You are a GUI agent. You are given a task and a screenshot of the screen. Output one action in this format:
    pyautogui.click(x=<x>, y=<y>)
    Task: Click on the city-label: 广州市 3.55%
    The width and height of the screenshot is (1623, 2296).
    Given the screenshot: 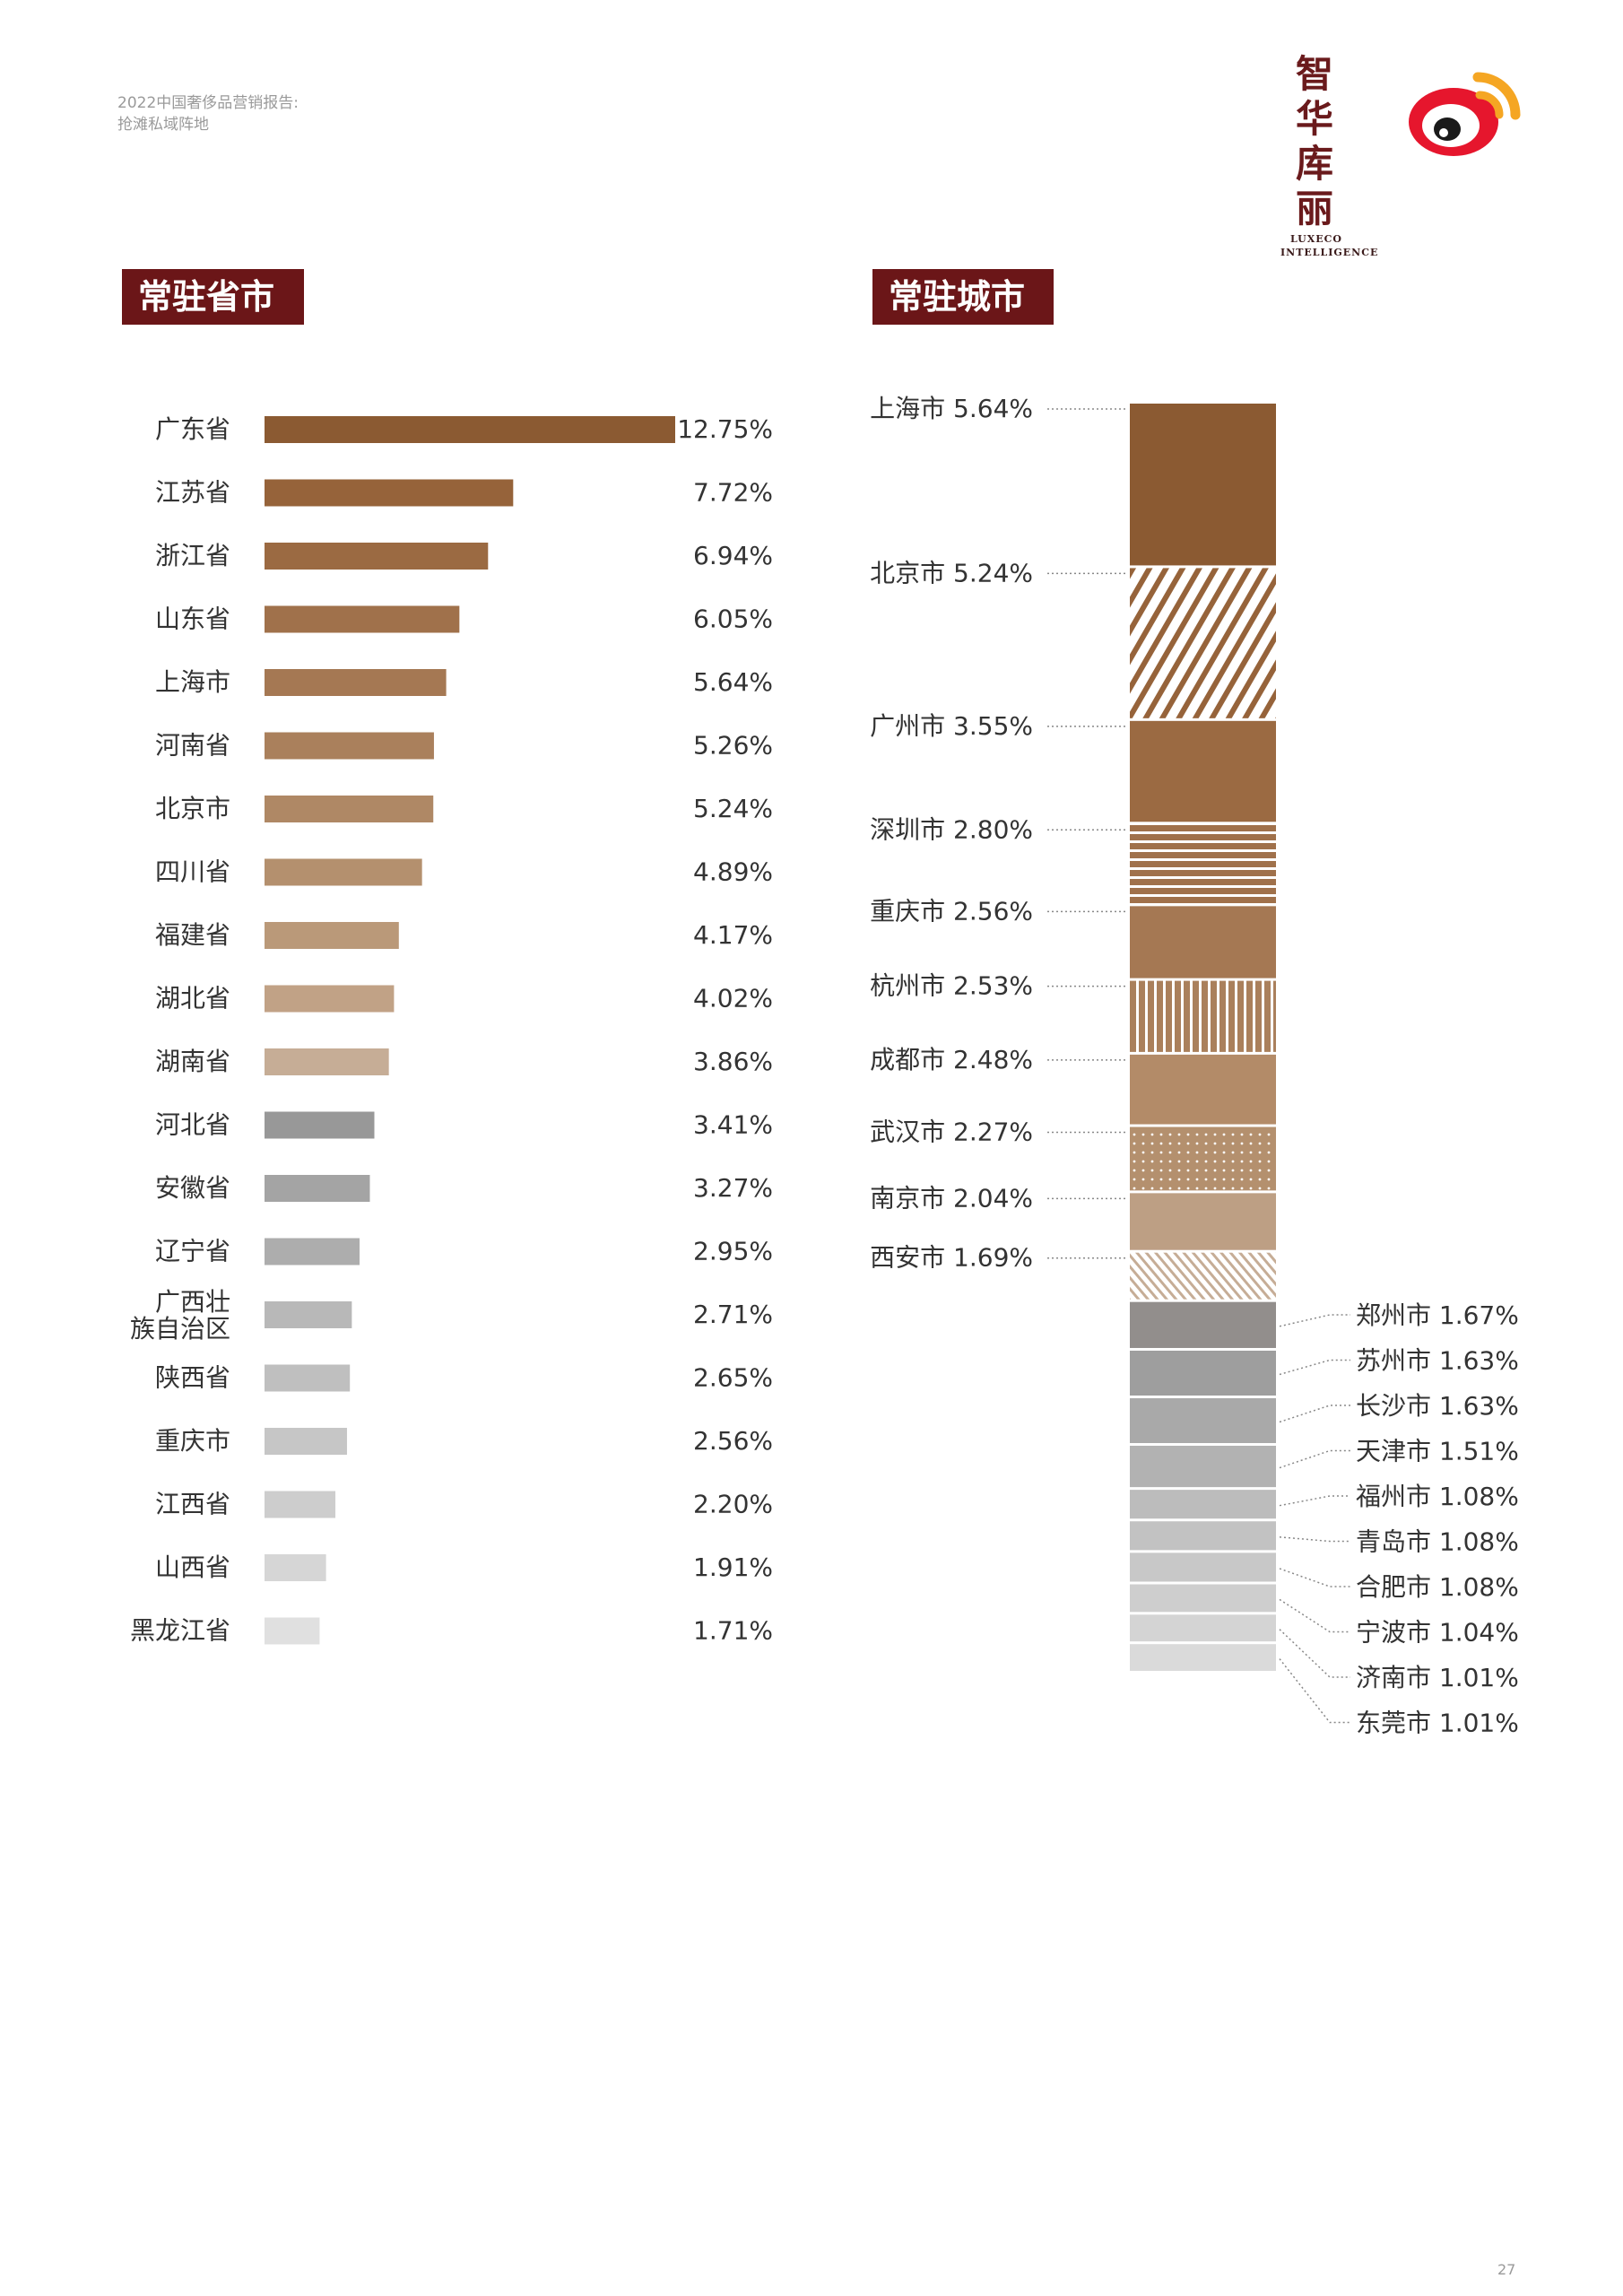 What is the action you would take?
    pyautogui.click(x=951, y=726)
    